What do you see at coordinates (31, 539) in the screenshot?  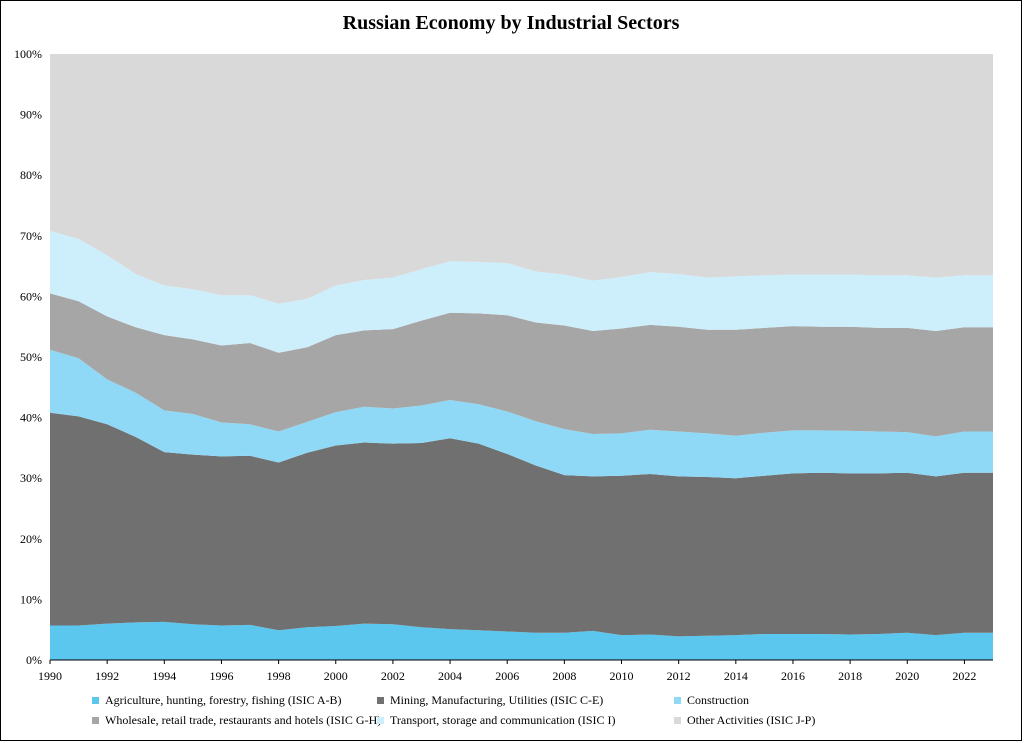 I see `y-tick-label: 20%` at bounding box center [31, 539].